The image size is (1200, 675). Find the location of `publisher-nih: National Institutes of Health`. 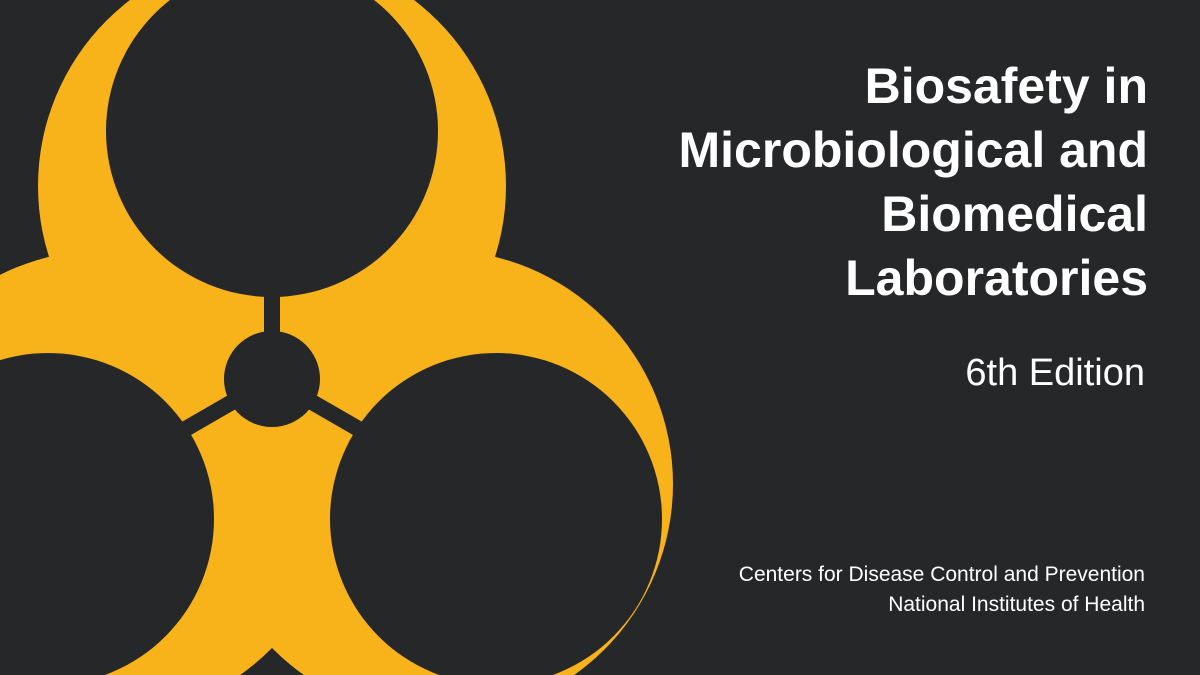

publisher-nih: National Institutes of Health is located at coordinates (1016, 604).